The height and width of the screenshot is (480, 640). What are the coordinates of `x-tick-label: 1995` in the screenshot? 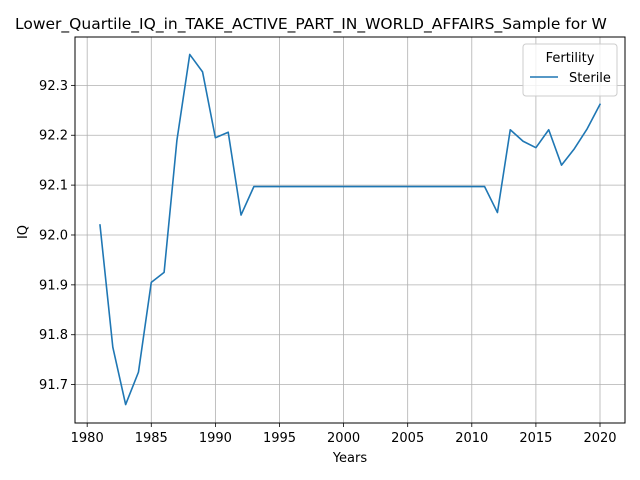 It's located at (279, 438).